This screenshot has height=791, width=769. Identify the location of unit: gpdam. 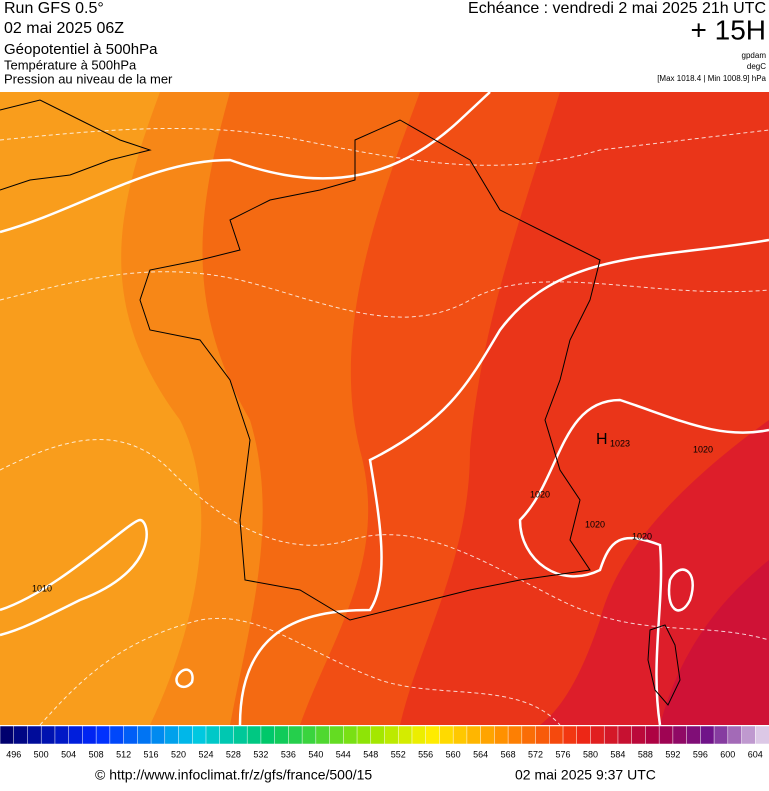
(754, 55).